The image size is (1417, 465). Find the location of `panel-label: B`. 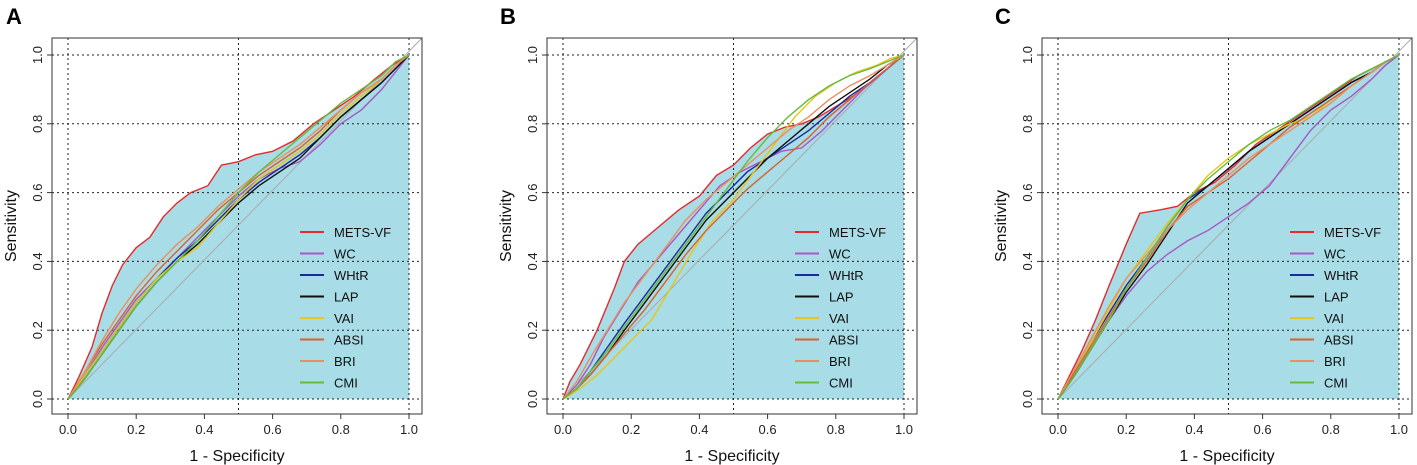

panel-label: B is located at coordinates (508, 16).